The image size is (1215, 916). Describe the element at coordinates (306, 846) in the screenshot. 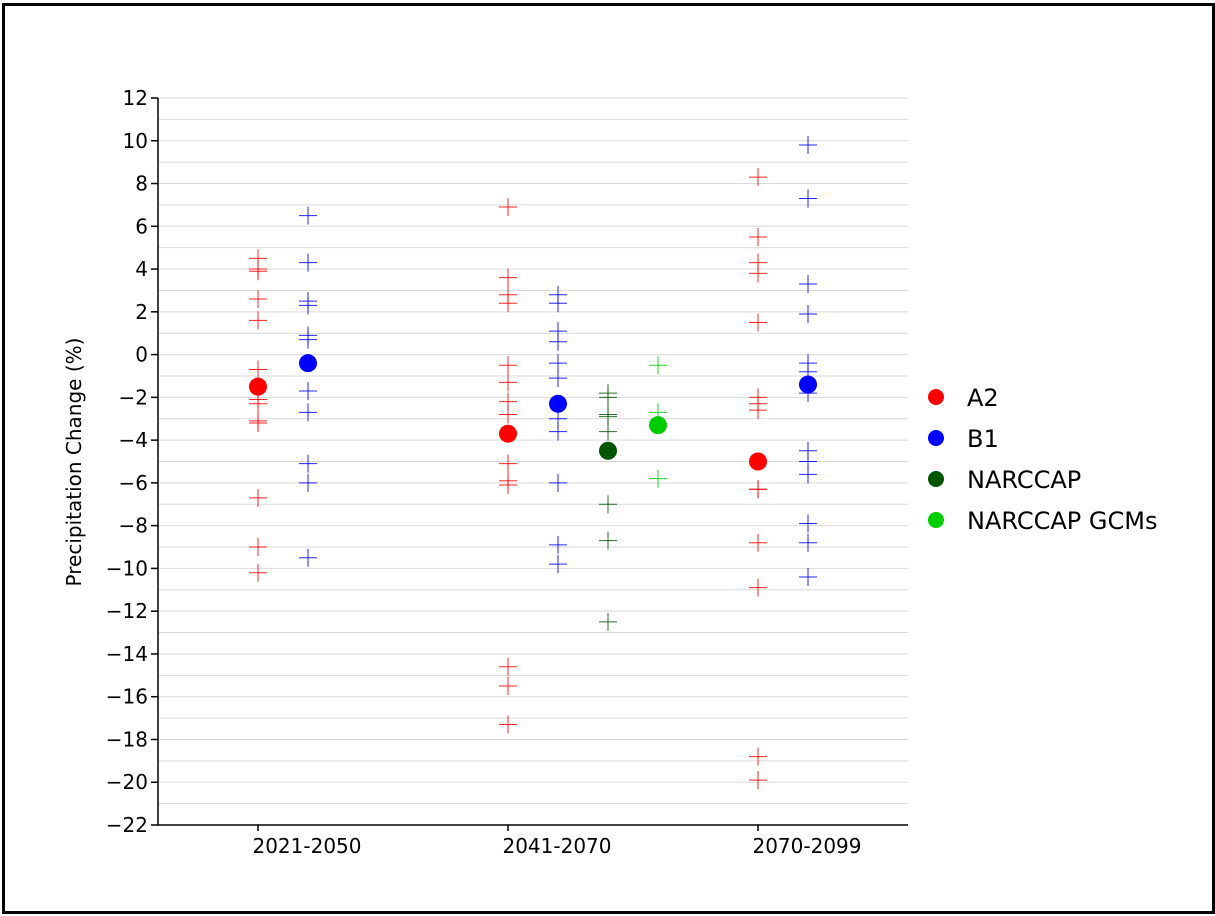

I see `x-tick-label: 2021-2050` at that location.